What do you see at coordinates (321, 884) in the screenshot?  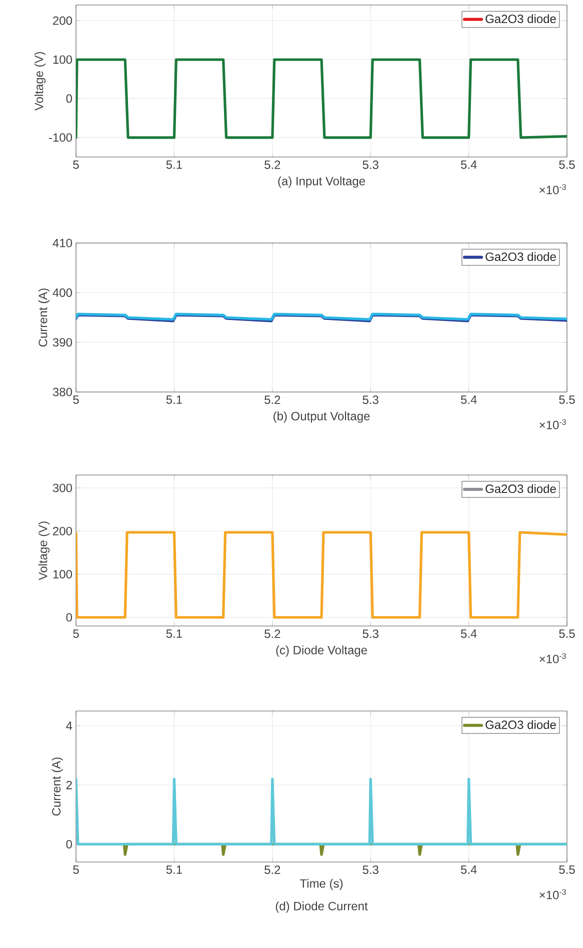 I see `x-axis-title: Time (s)` at bounding box center [321, 884].